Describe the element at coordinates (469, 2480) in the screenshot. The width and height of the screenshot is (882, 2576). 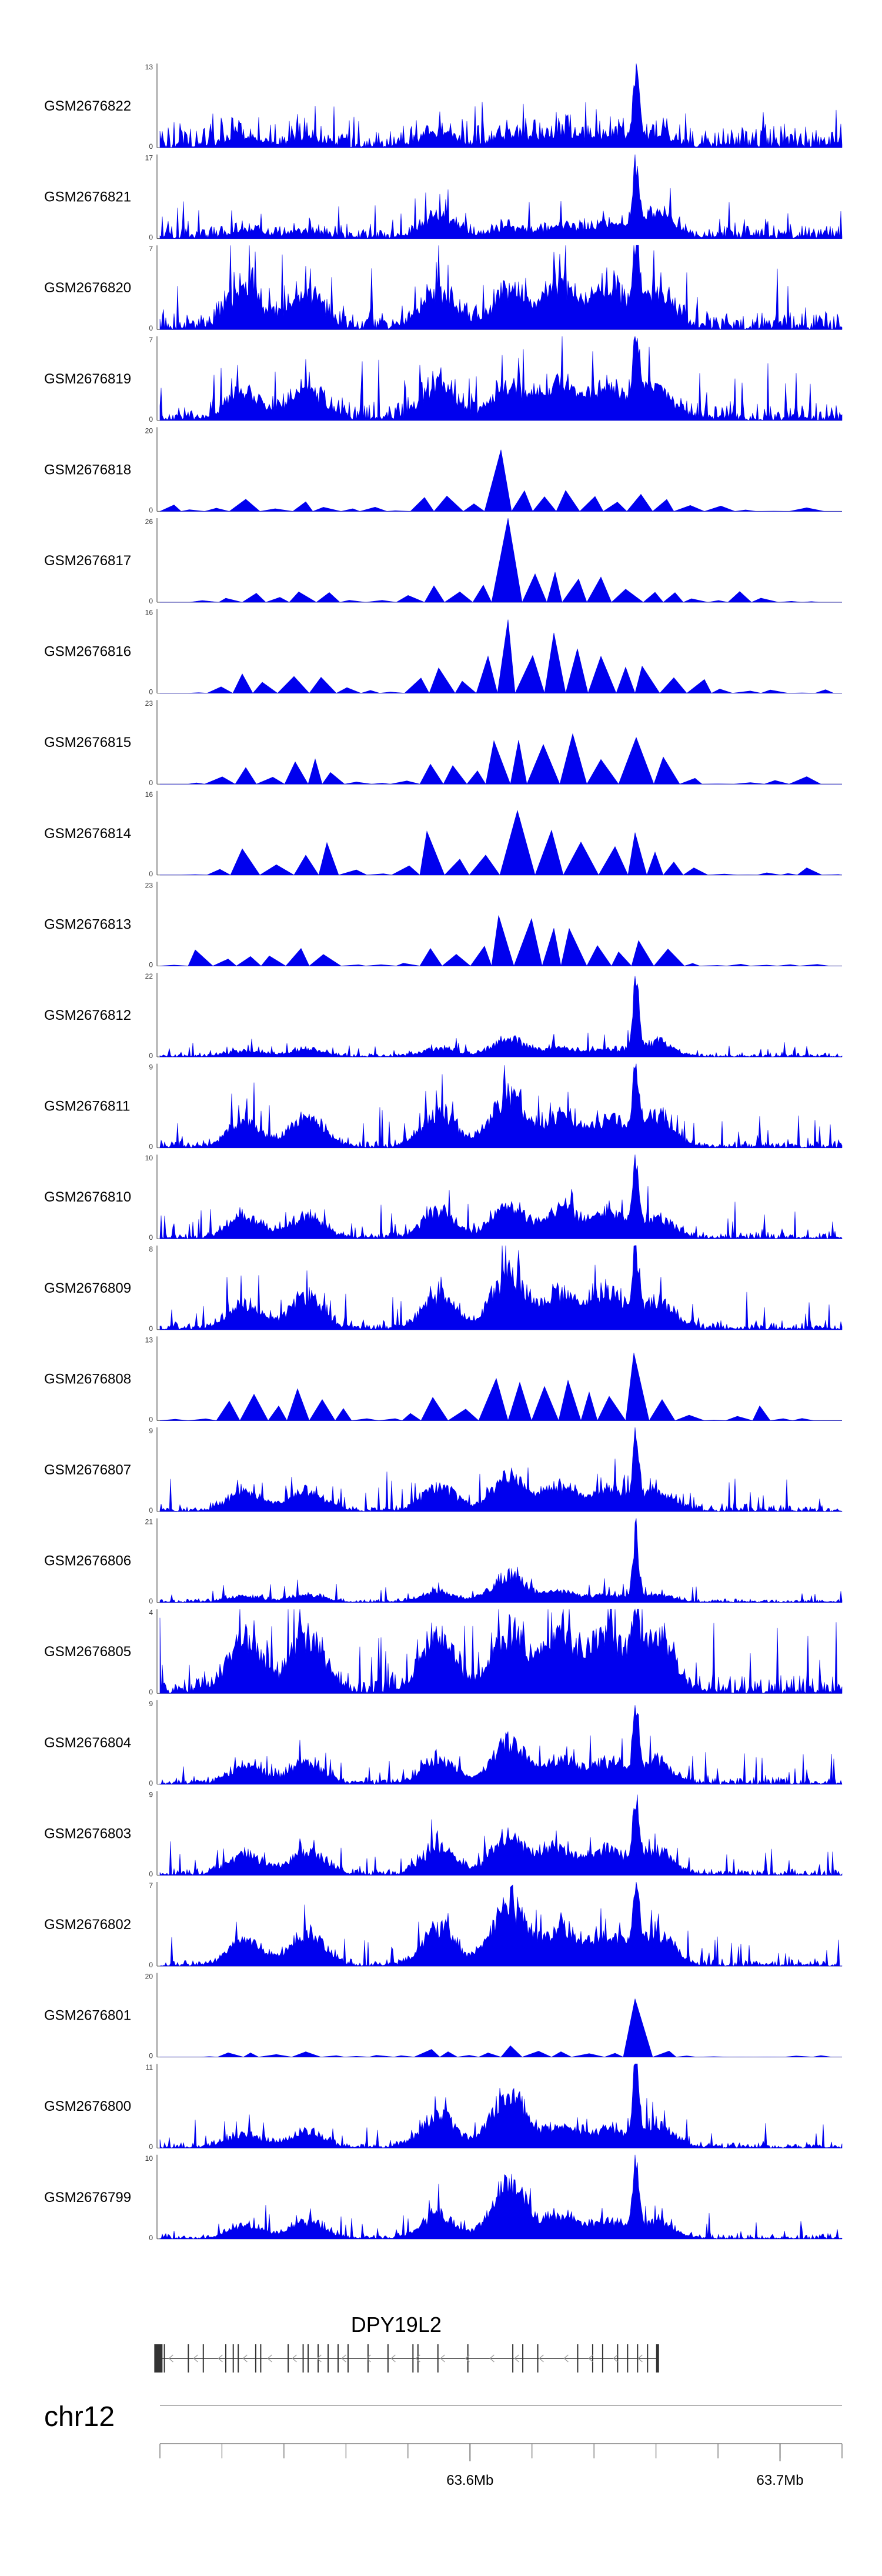
I see `axis-tick-label: 63.6Mb` at that location.